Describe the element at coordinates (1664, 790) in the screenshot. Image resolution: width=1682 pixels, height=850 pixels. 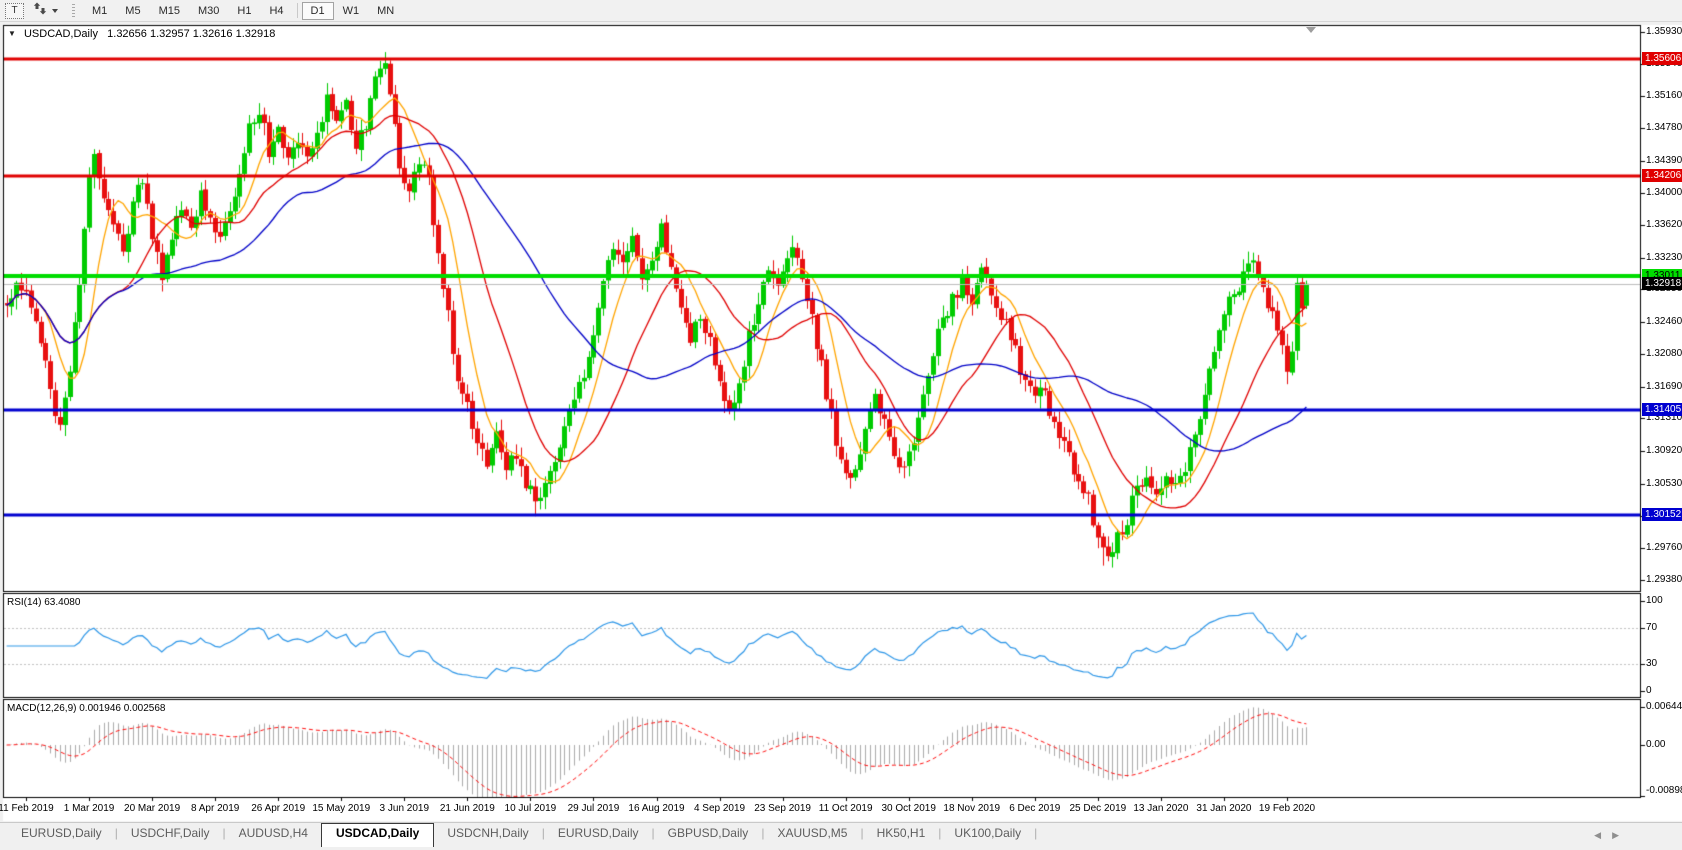
I see `macd-tick-label: -0.008982` at that location.